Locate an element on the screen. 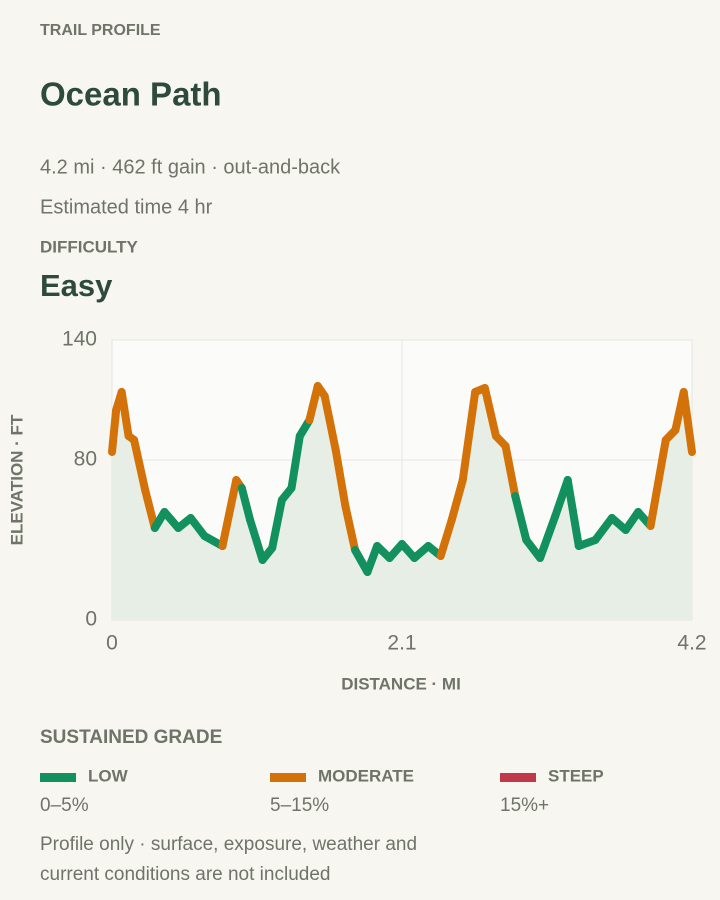  trail-title: Ocean Path is located at coordinates (131, 94).